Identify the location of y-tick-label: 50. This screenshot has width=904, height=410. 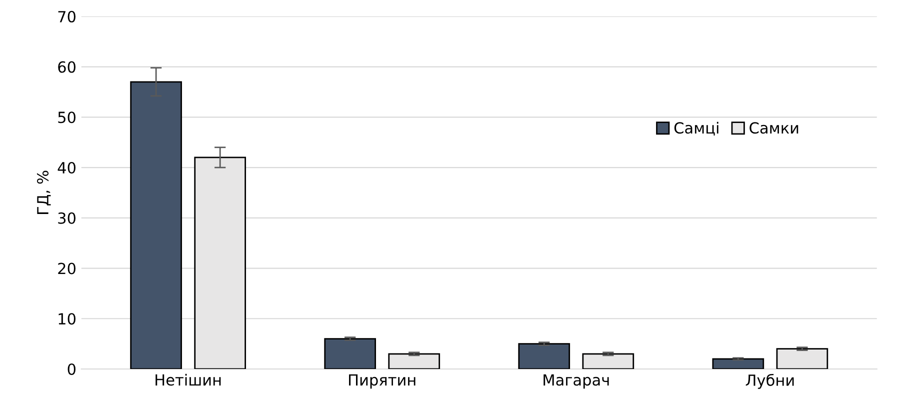
(67, 118).